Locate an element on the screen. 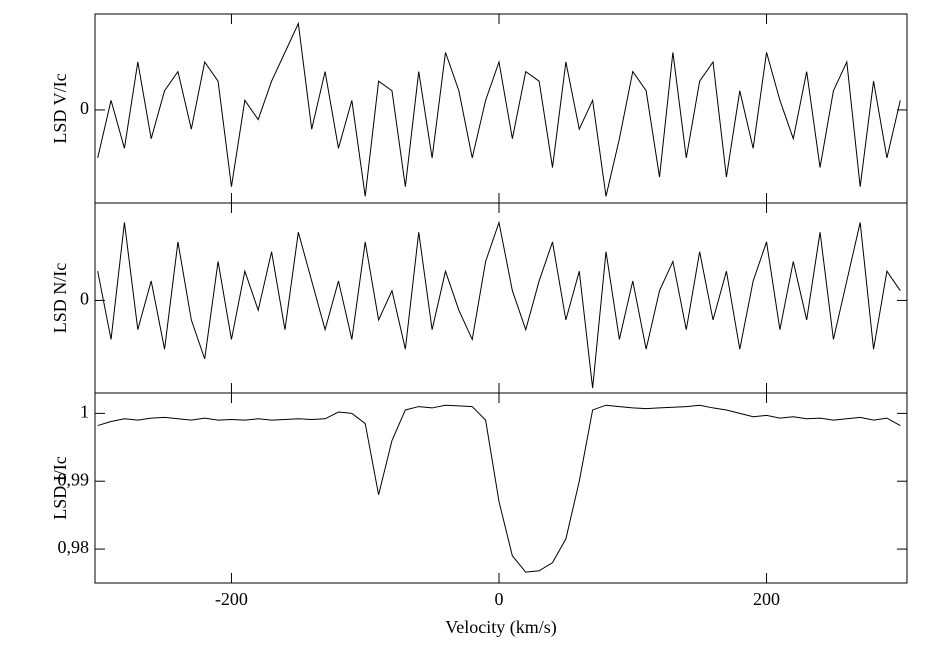  y-axis-label: LSD I/Ic is located at coordinates (60, 487).